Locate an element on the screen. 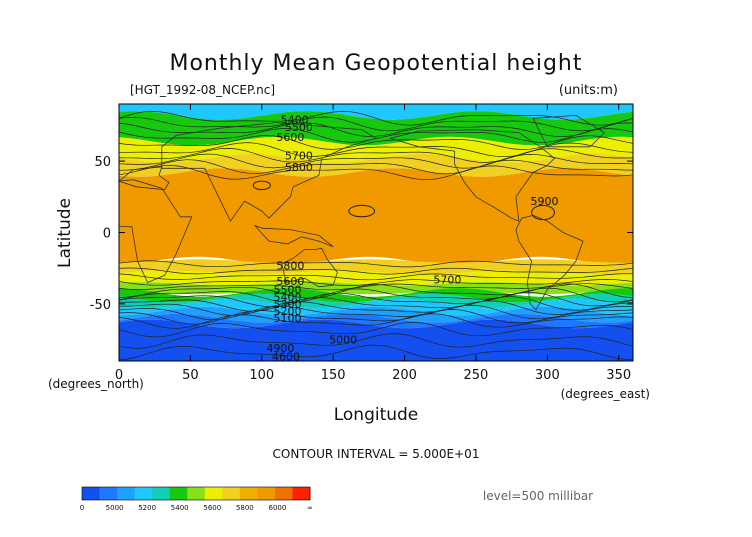  x-tick-label: 0 is located at coordinates (119, 375).